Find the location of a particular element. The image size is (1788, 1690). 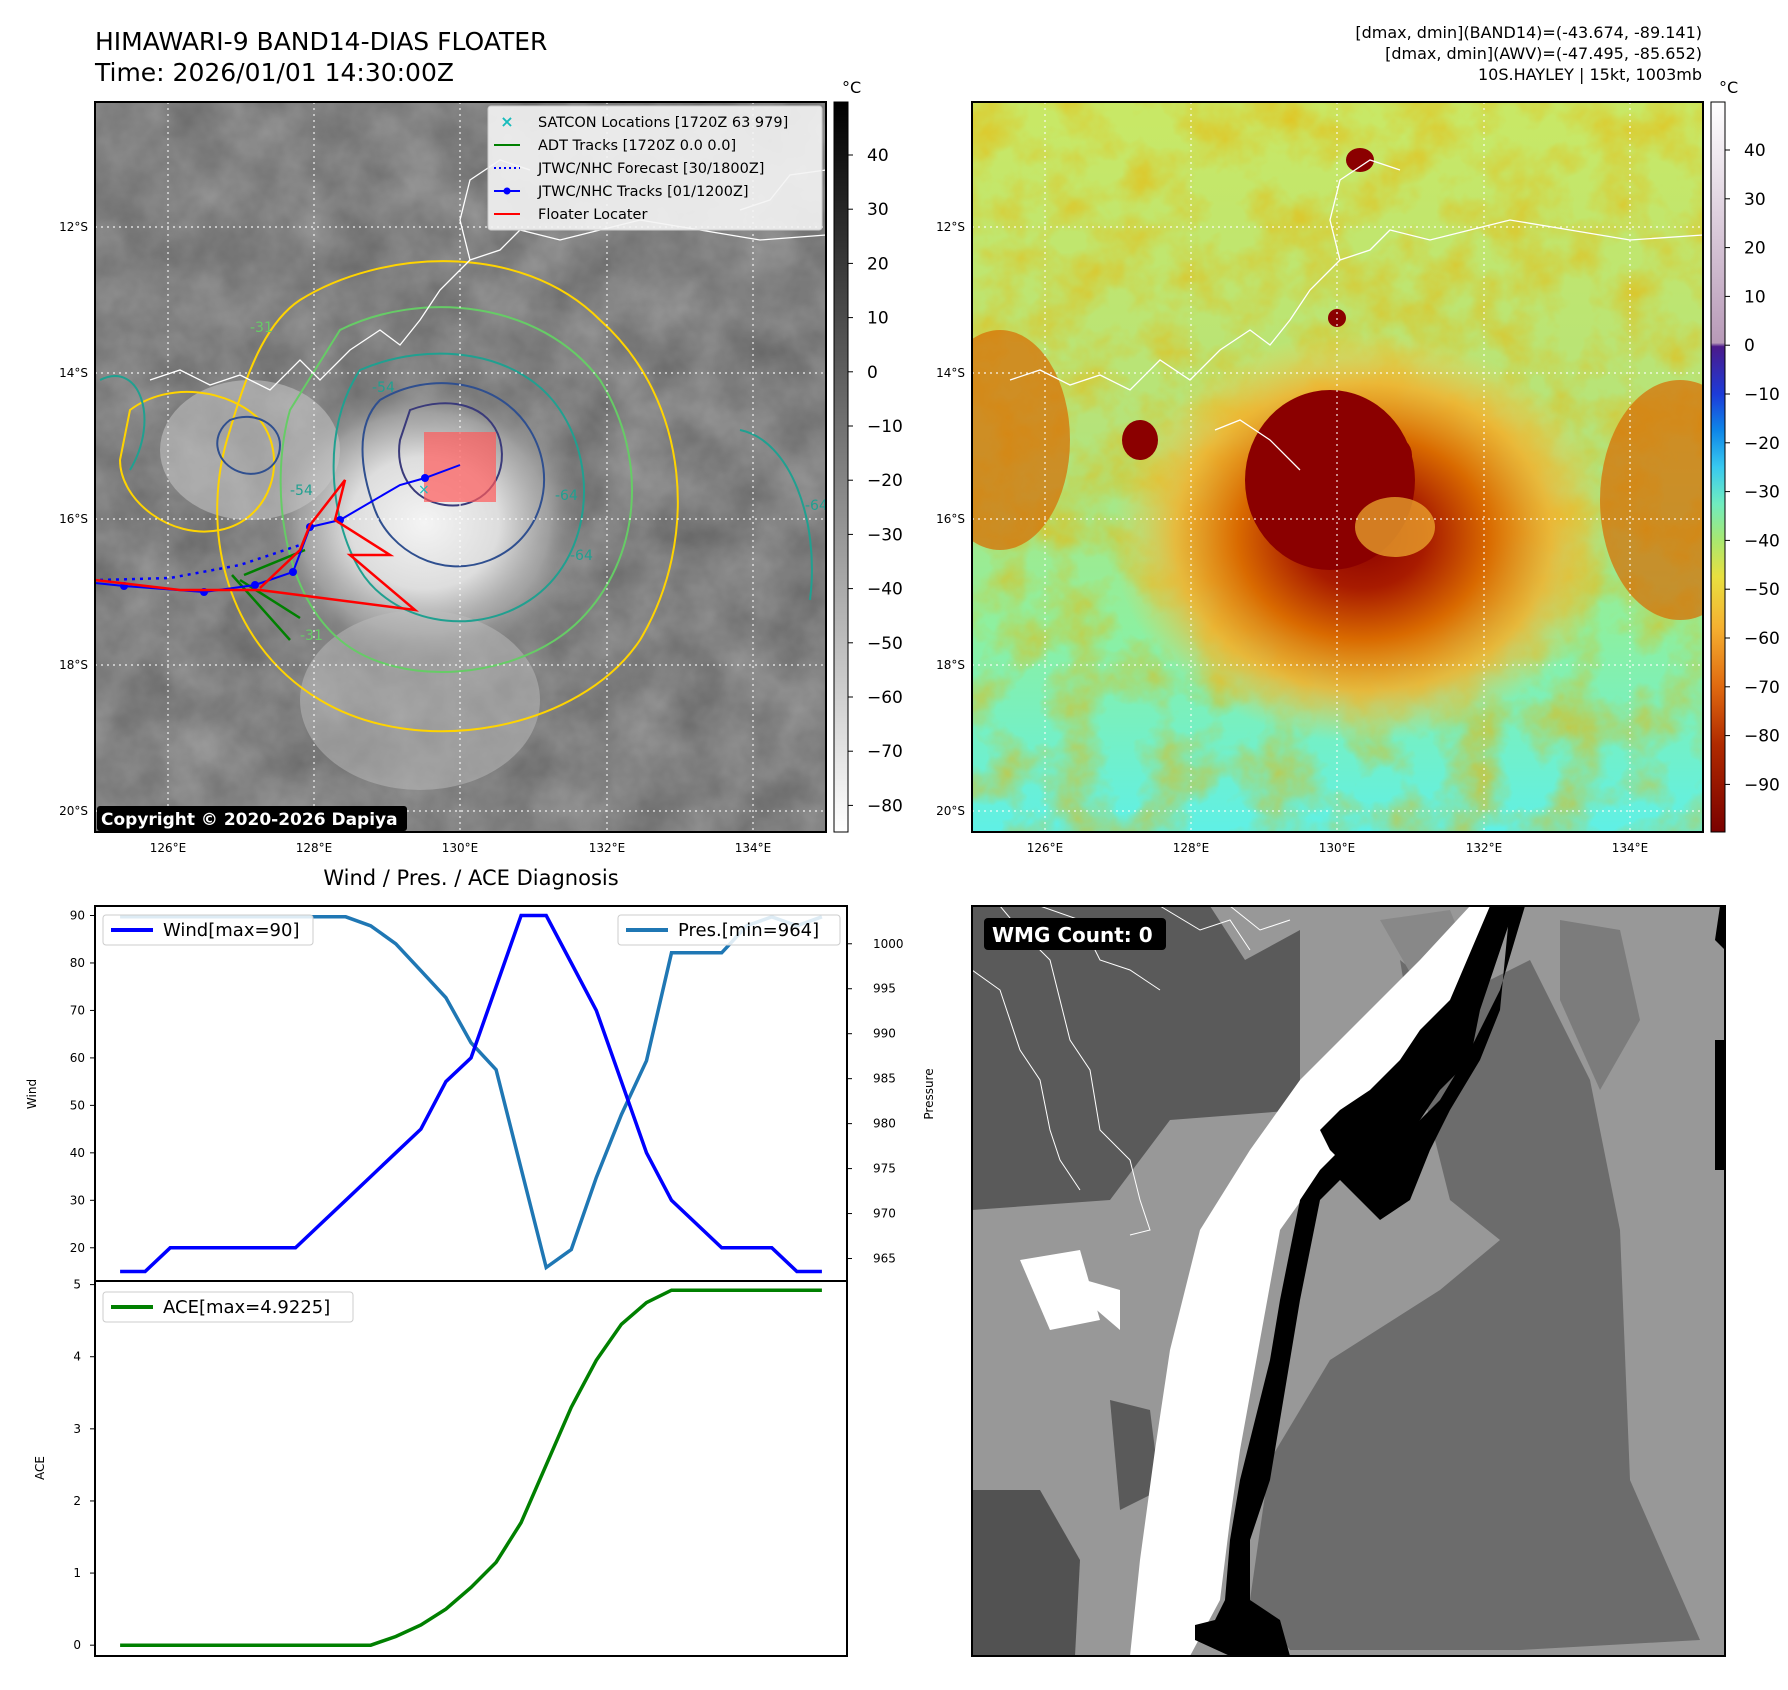

wind-axis-label: Wind is located at coordinates (32, 1094).